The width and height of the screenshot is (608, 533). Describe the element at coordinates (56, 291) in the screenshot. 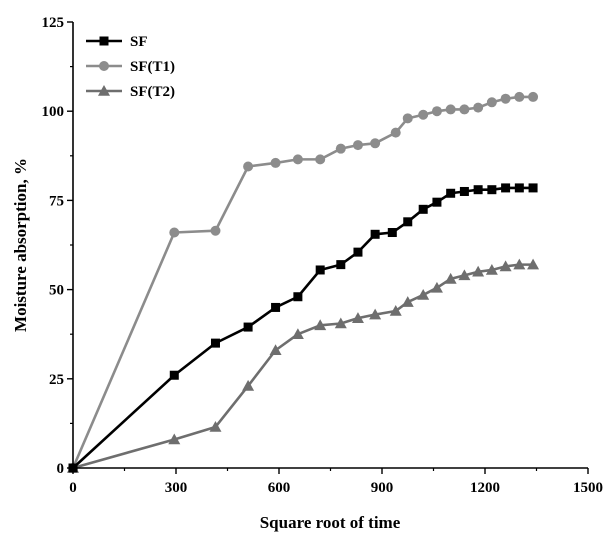

I see `y-tick-label: 50` at that location.